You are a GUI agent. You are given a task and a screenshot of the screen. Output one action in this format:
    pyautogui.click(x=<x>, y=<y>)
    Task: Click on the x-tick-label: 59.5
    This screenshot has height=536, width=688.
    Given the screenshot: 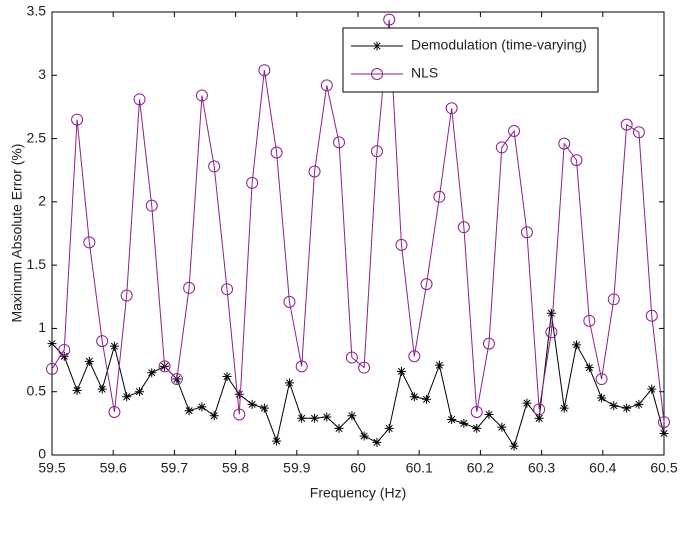 What is the action you would take?
    pyautogui.click(x=51, y=468)
    